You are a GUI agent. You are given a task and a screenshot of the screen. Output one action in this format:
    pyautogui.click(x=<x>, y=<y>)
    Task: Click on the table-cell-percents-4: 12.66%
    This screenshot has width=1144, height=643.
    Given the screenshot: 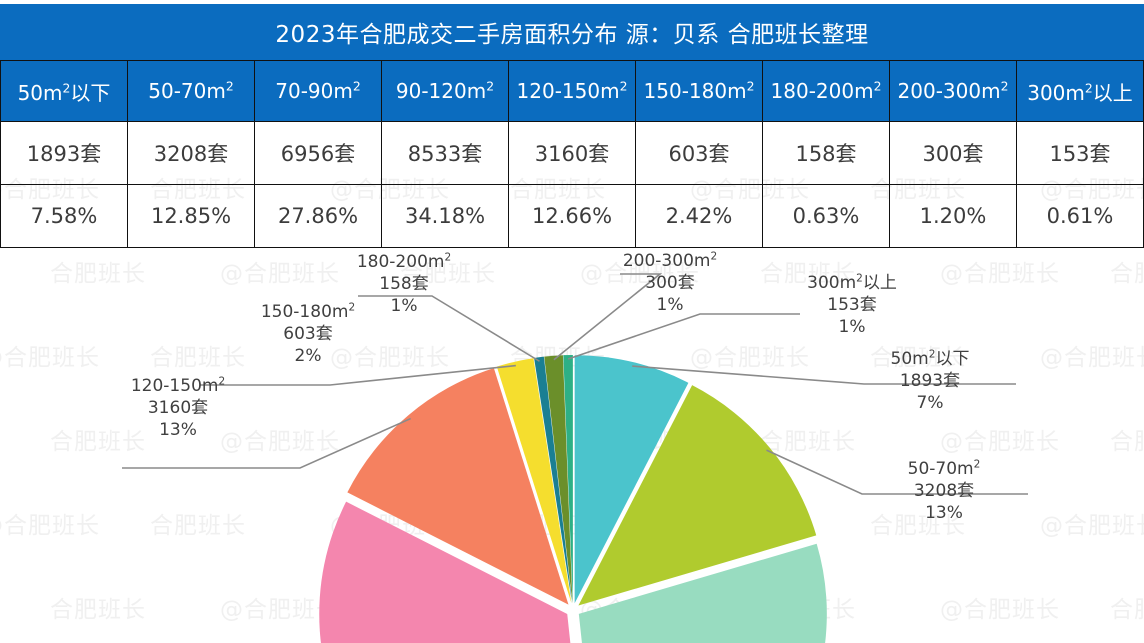 What is the action you would take?
    pyautogui.click(x=572, y=216)
    